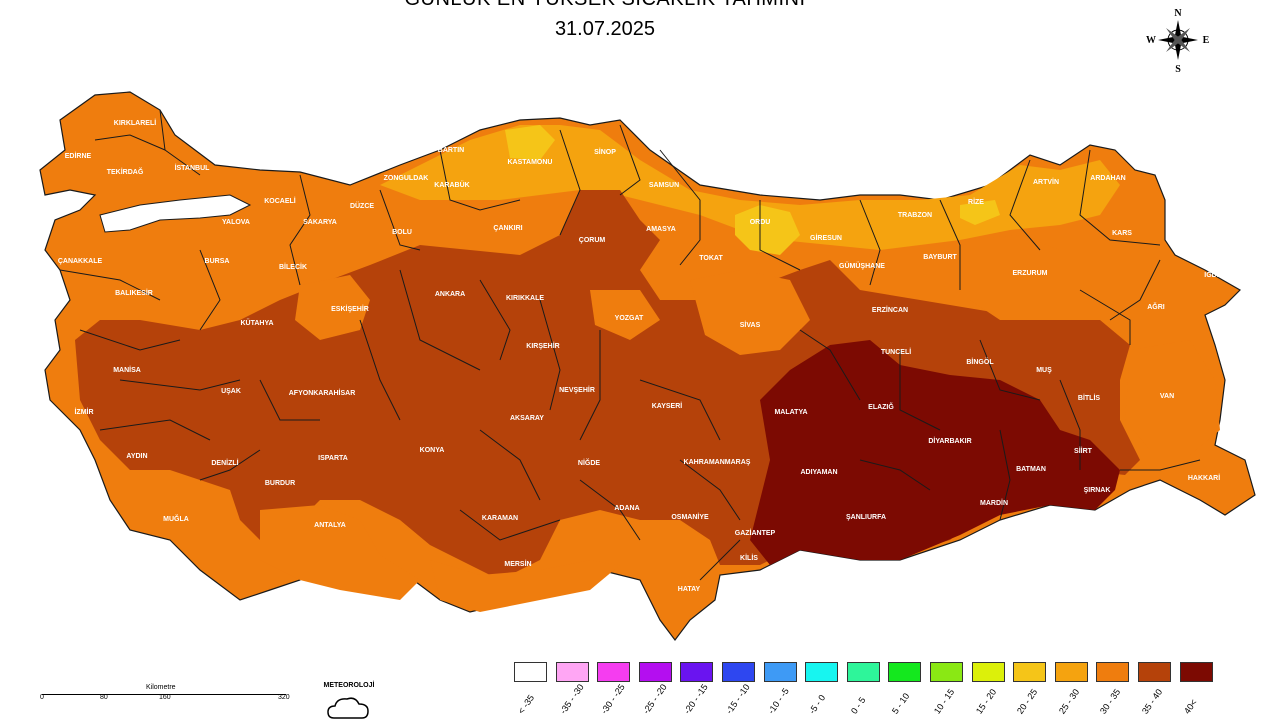 This screenshot has width=1280, height=722. I want to click on scale-line, so click(164, 694).